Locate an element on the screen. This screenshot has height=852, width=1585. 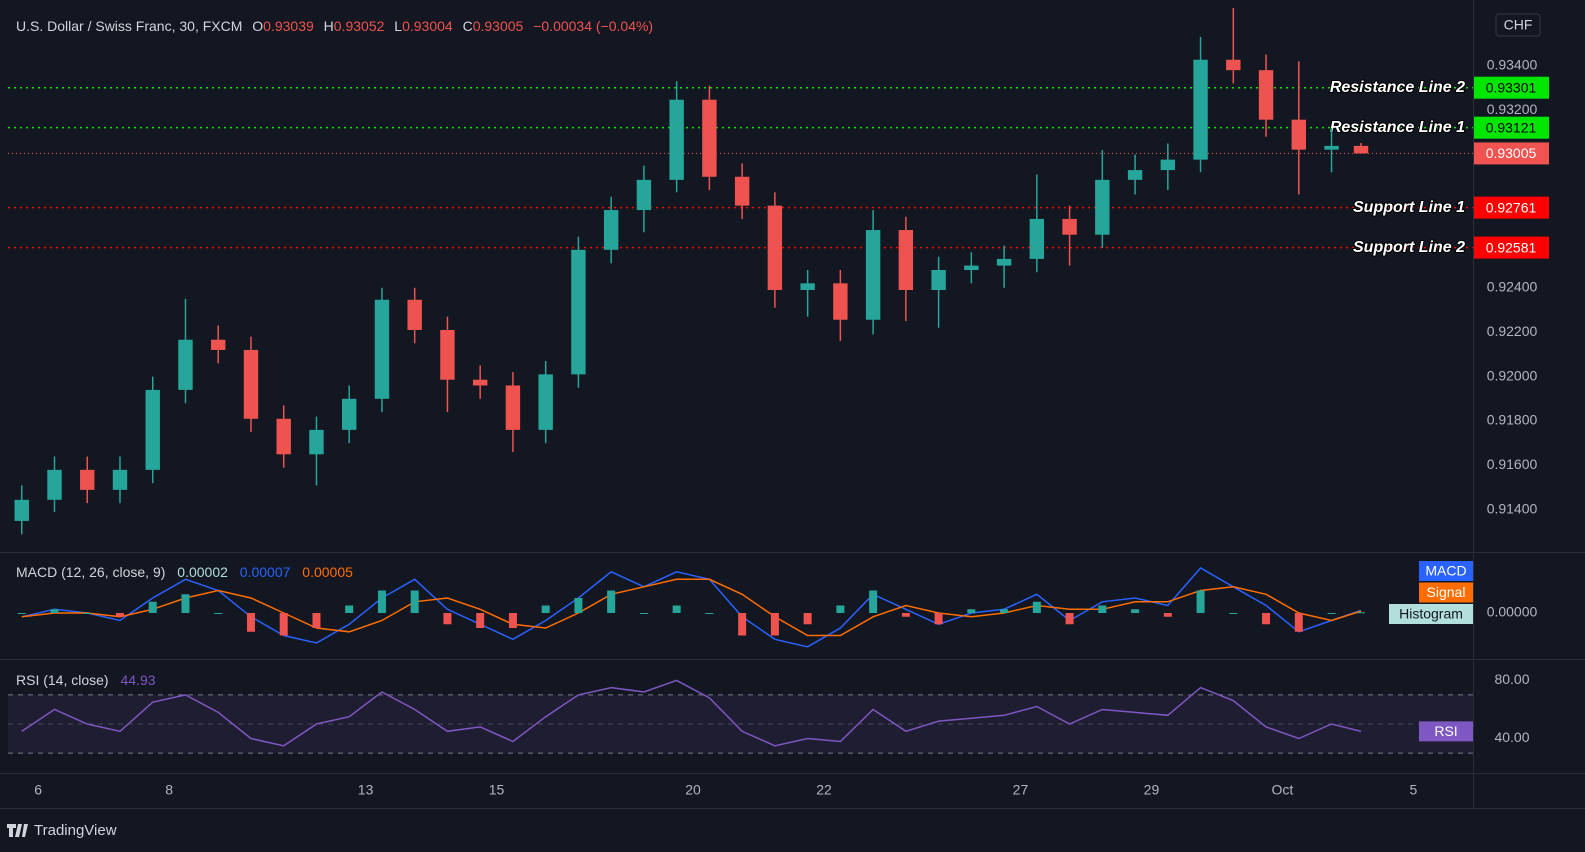
y-tick-label: 0.91600 is located at coordinates (1512, 464).